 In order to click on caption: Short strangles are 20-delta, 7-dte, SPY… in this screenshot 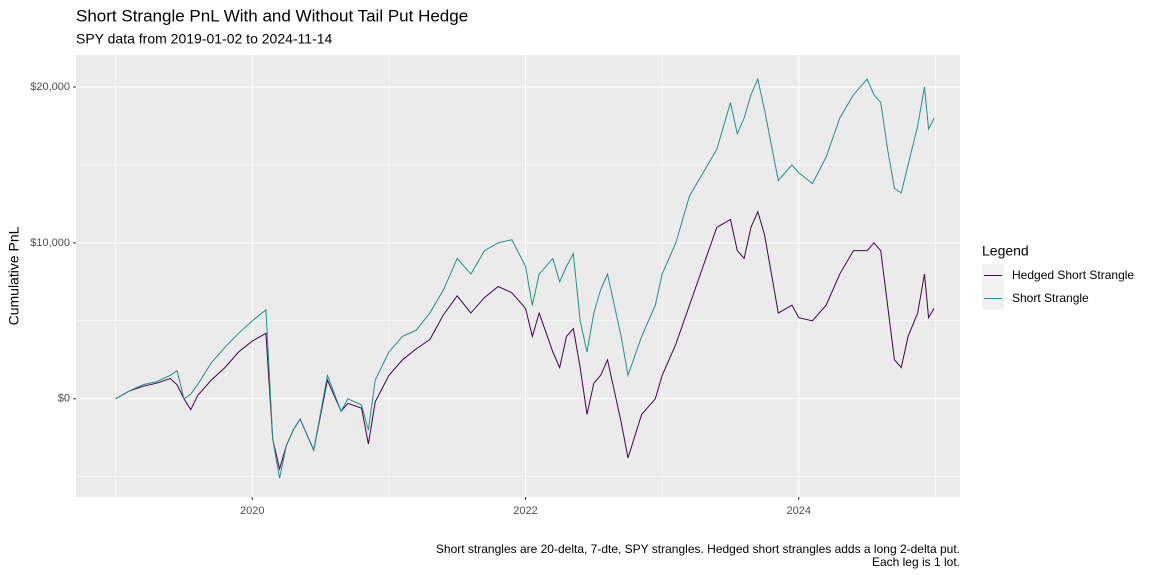, I will do `click(698, 549)`.